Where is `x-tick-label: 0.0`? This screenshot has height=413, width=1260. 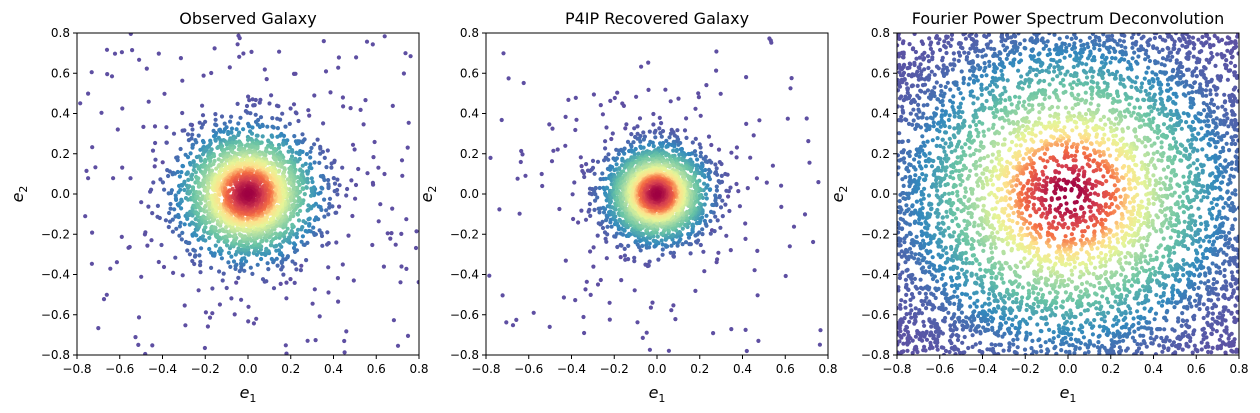
x-tick-label: 0.0 is located at coordinates (247, 369).